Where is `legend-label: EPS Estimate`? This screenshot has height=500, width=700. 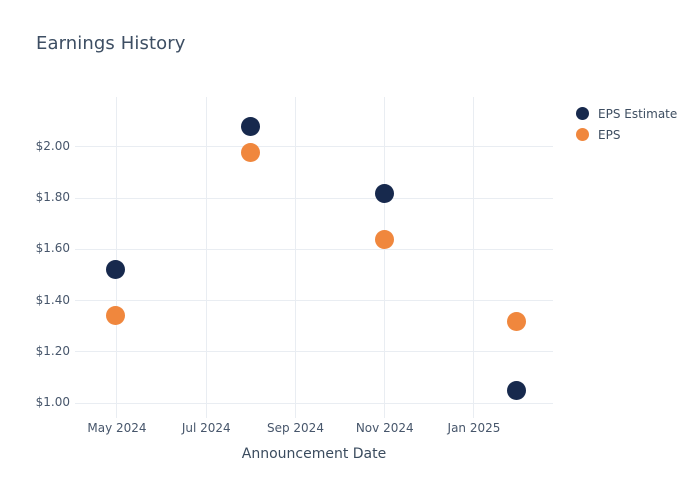 legend-label: EPS Estimate is located at coordinates (638, 113).